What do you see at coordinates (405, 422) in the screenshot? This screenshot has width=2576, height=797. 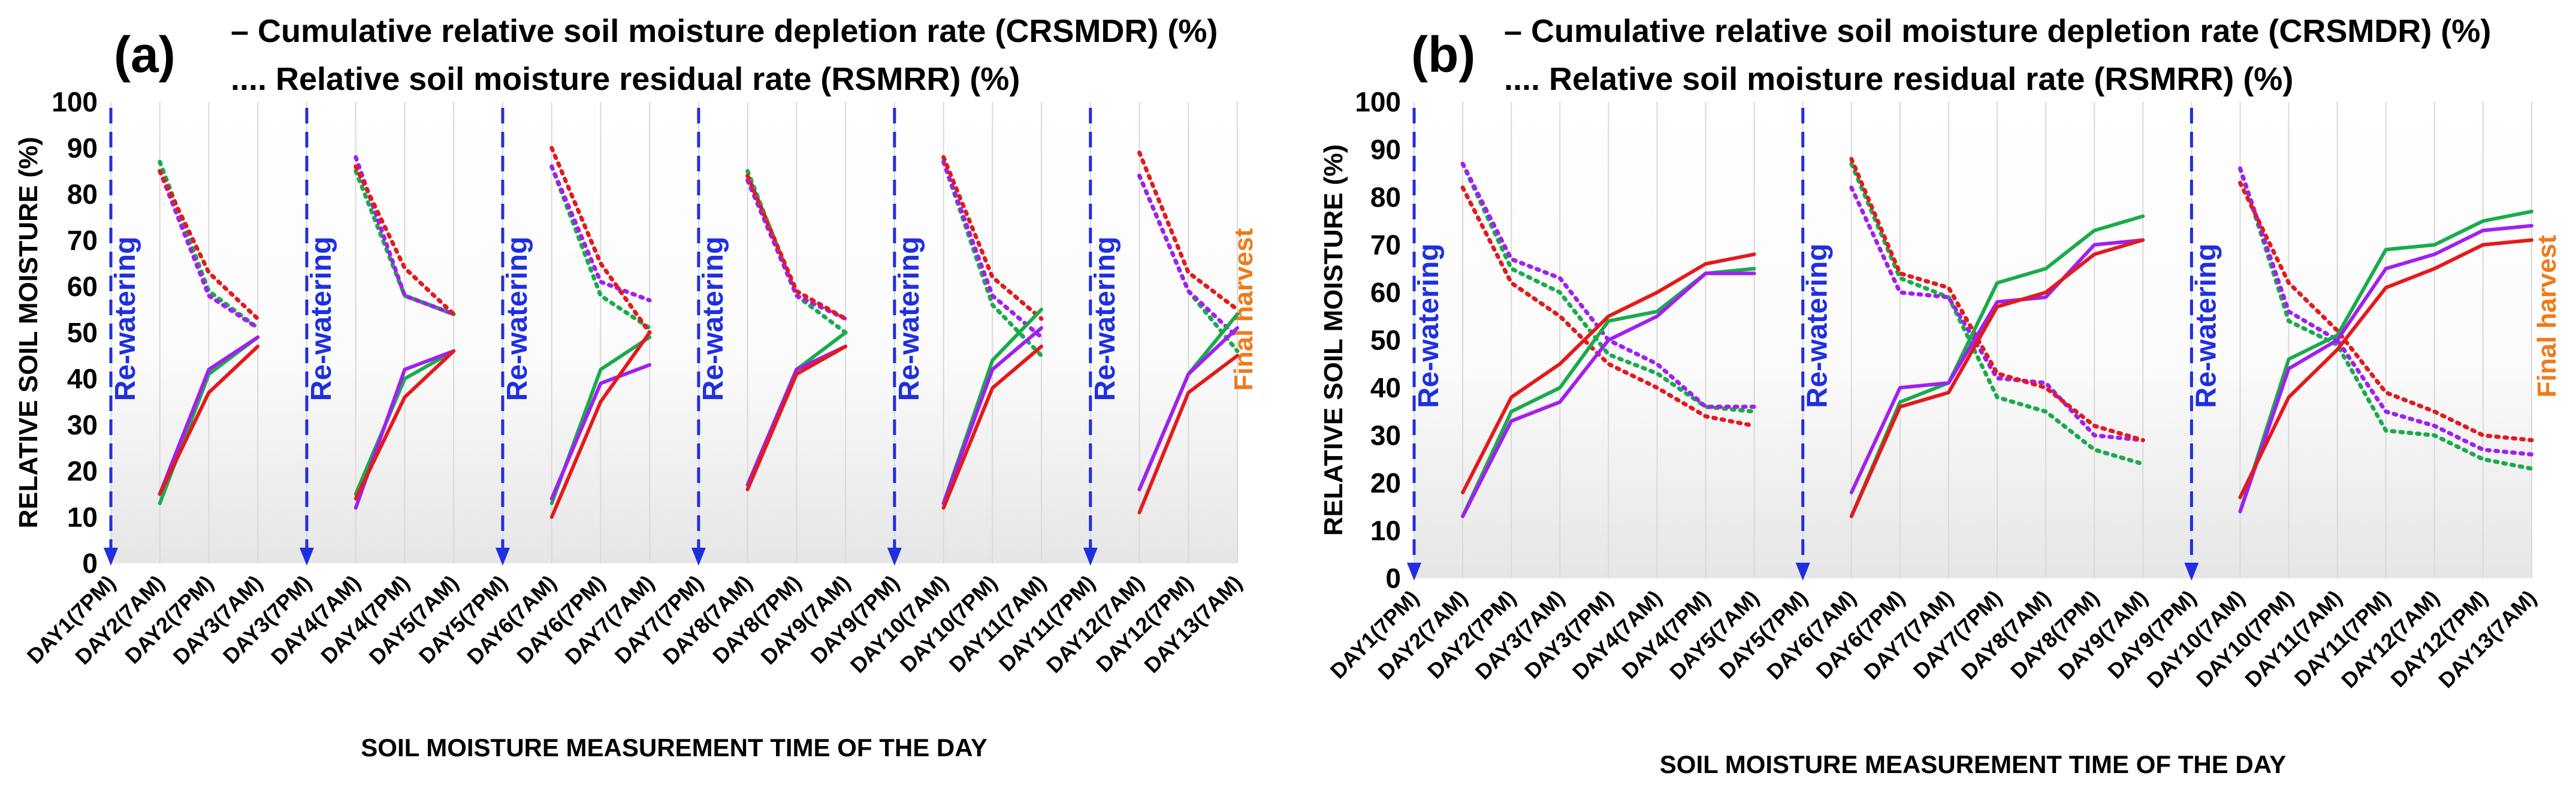 I see `series-line-w2g1-solid` at bounding box center [405, 422].